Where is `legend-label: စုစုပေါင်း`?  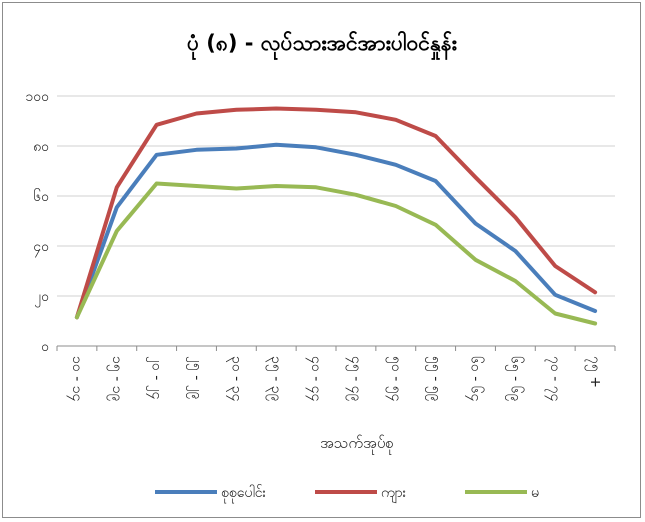
legend-label: စုစုပေါင်း is located at coordinates (244, 494).